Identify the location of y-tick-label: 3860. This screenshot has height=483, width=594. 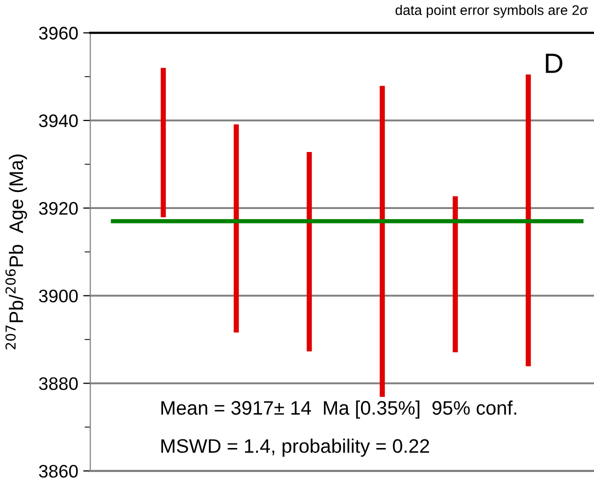
(58, 471).